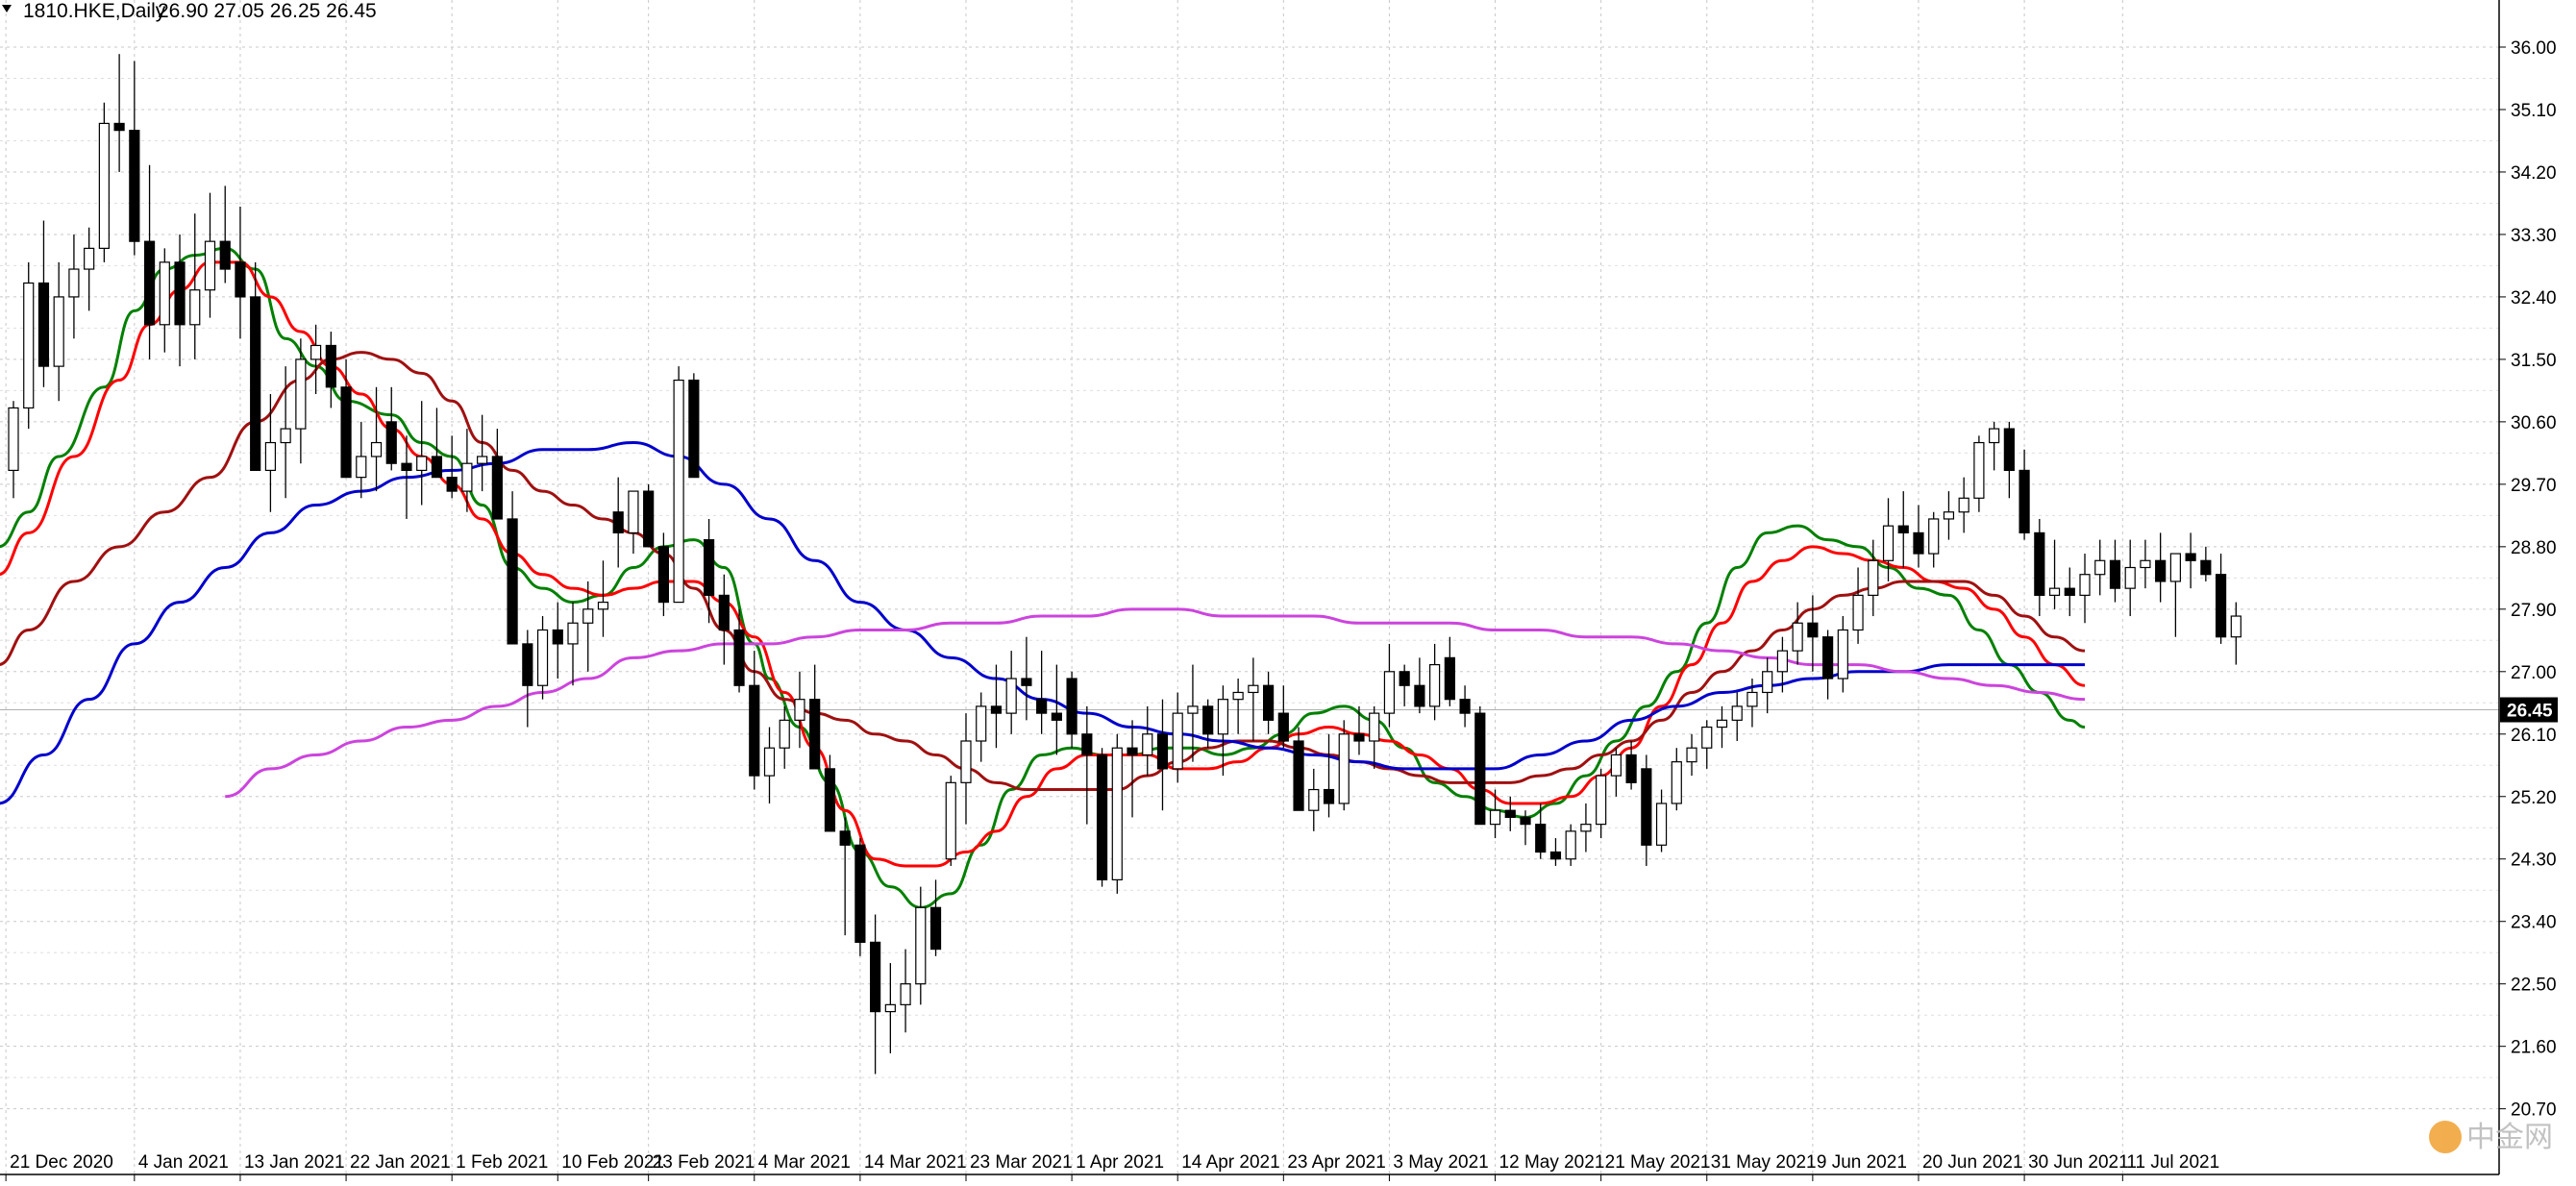 The image size is (2576, 1186). I want to click on x-tick-label: 13 Jan 2021, so click(294, 1162).